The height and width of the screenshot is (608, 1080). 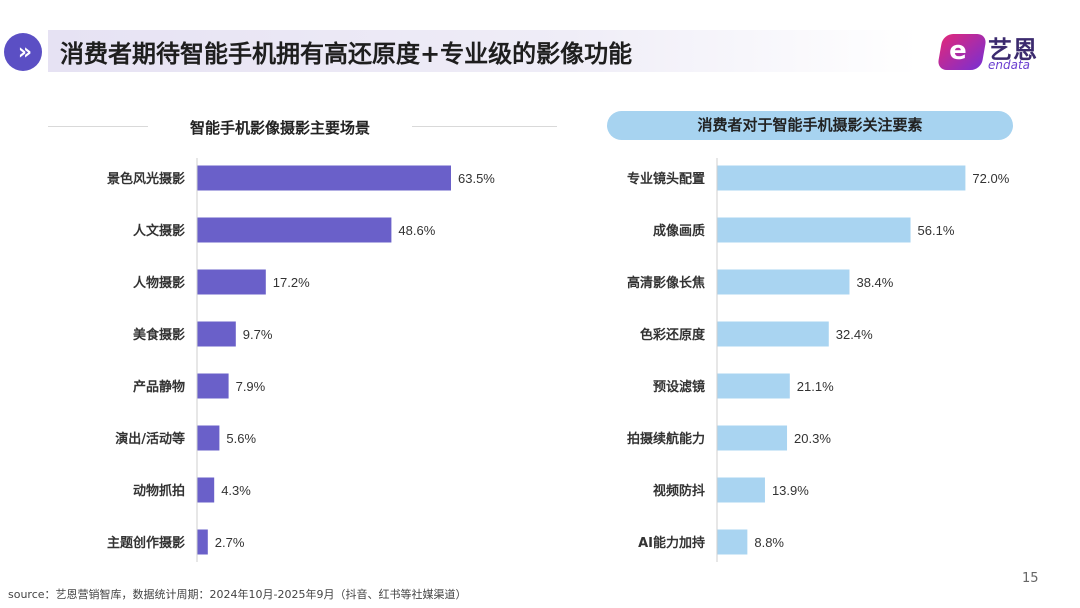 I want to click on category-label: 视频防抖, so click(x=679, y=491).